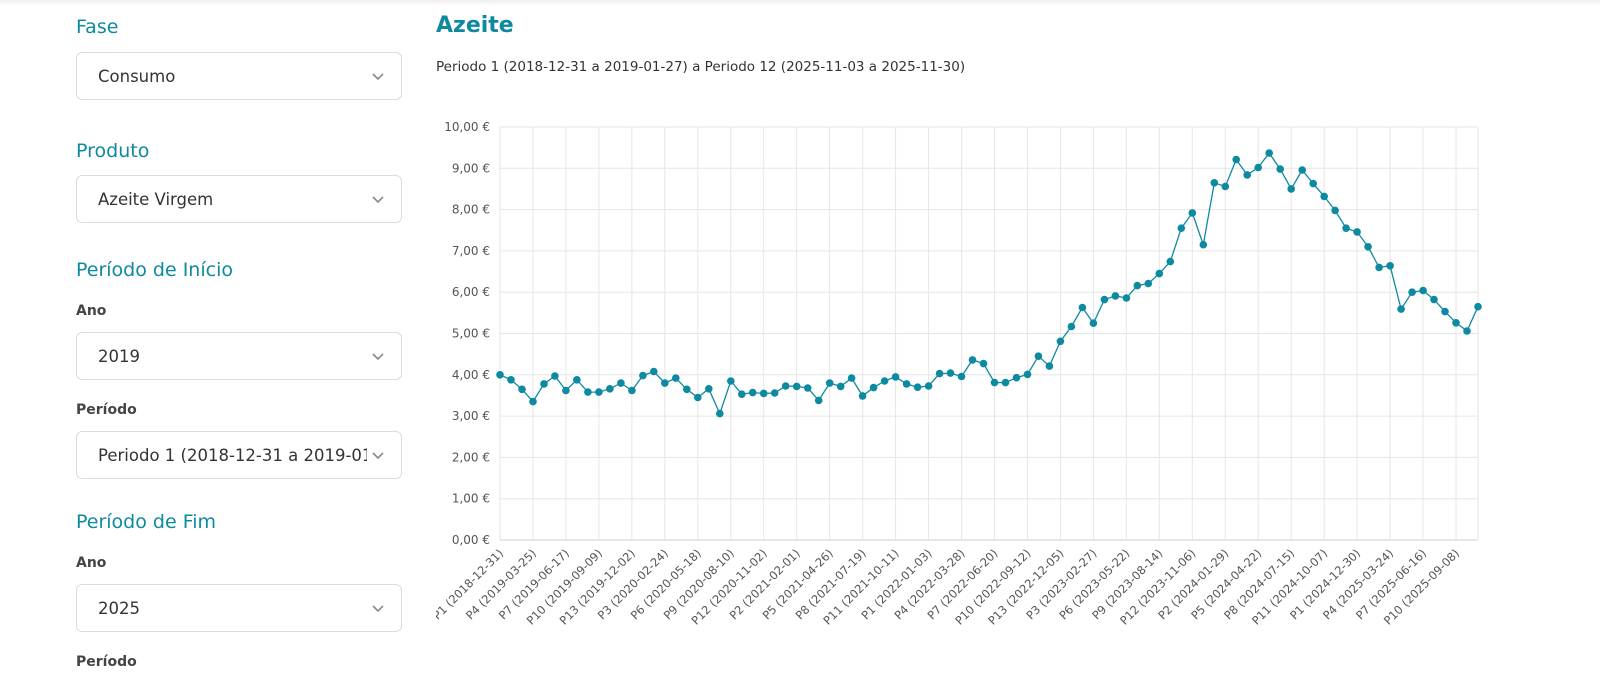 This screenshot has height=682, width=1600. I want to click on inicio-periodo-select: Periodo 1 (2018-12-31 a 2019-01-27), so click(239, 455).